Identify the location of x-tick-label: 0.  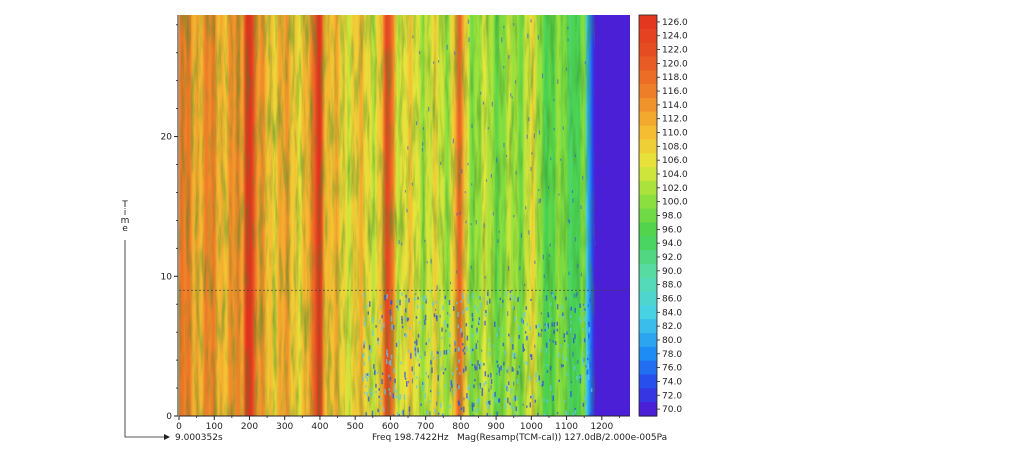
(179, 427).